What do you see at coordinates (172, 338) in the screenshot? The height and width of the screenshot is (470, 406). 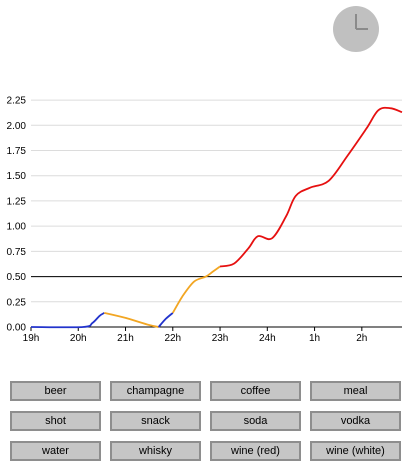 I see `x-tick-label: 22h` at bounding box center [172, 338].